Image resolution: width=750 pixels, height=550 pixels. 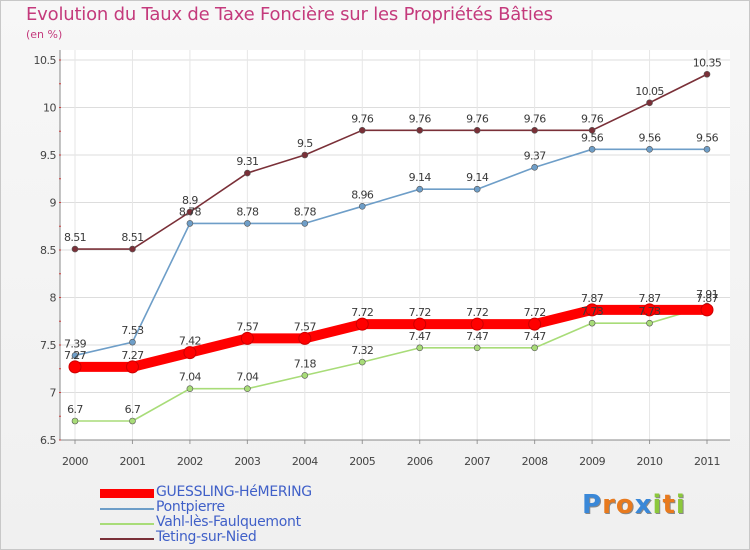 What do you see at coordinates (132, 461) in the screenshot?
I see `x-tick-label: 2001` at bounding box center [132, 461].